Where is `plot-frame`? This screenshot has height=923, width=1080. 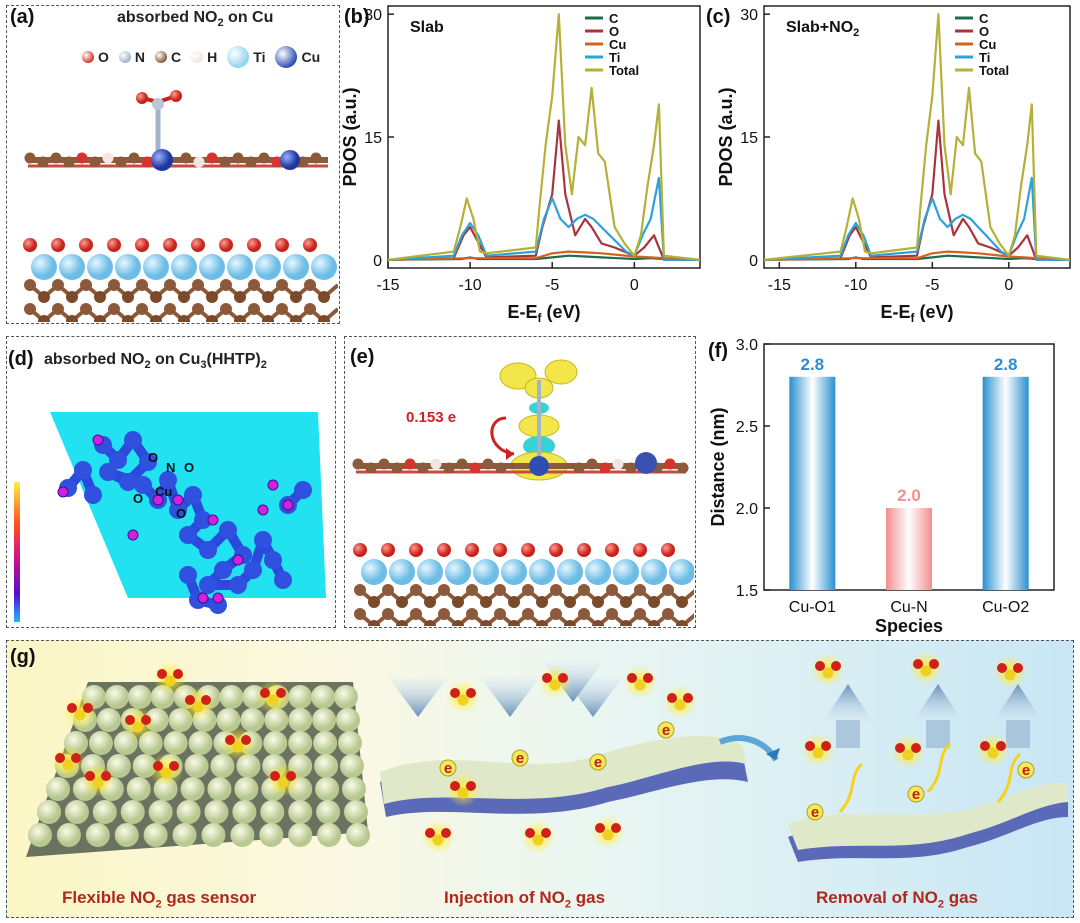 plot-frame is located at coordinates (544, 137).